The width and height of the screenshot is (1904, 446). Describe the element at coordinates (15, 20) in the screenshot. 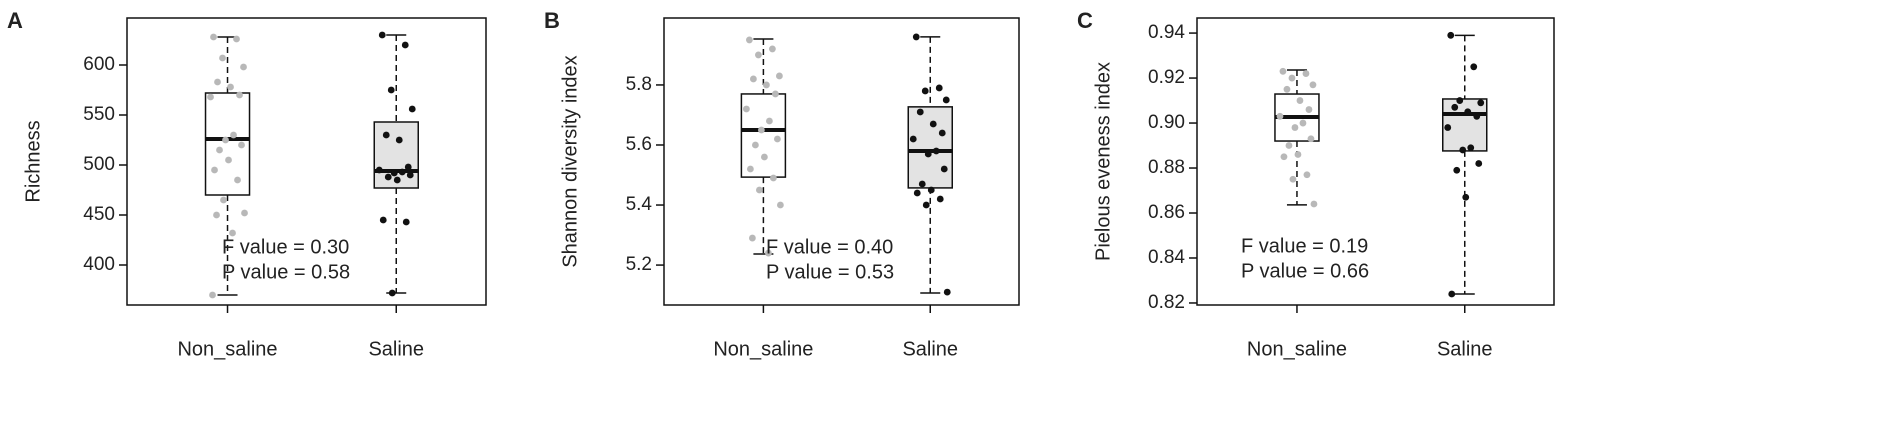

I see `panel-label: A` at that location.